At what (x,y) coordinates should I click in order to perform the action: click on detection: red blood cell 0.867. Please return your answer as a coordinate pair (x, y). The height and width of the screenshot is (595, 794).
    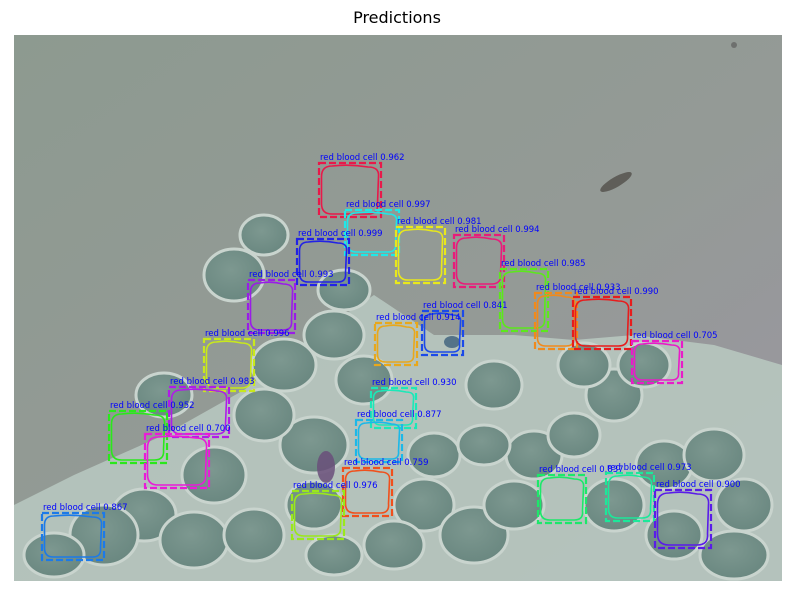
    Looking at the image, I should click on (84, 532).